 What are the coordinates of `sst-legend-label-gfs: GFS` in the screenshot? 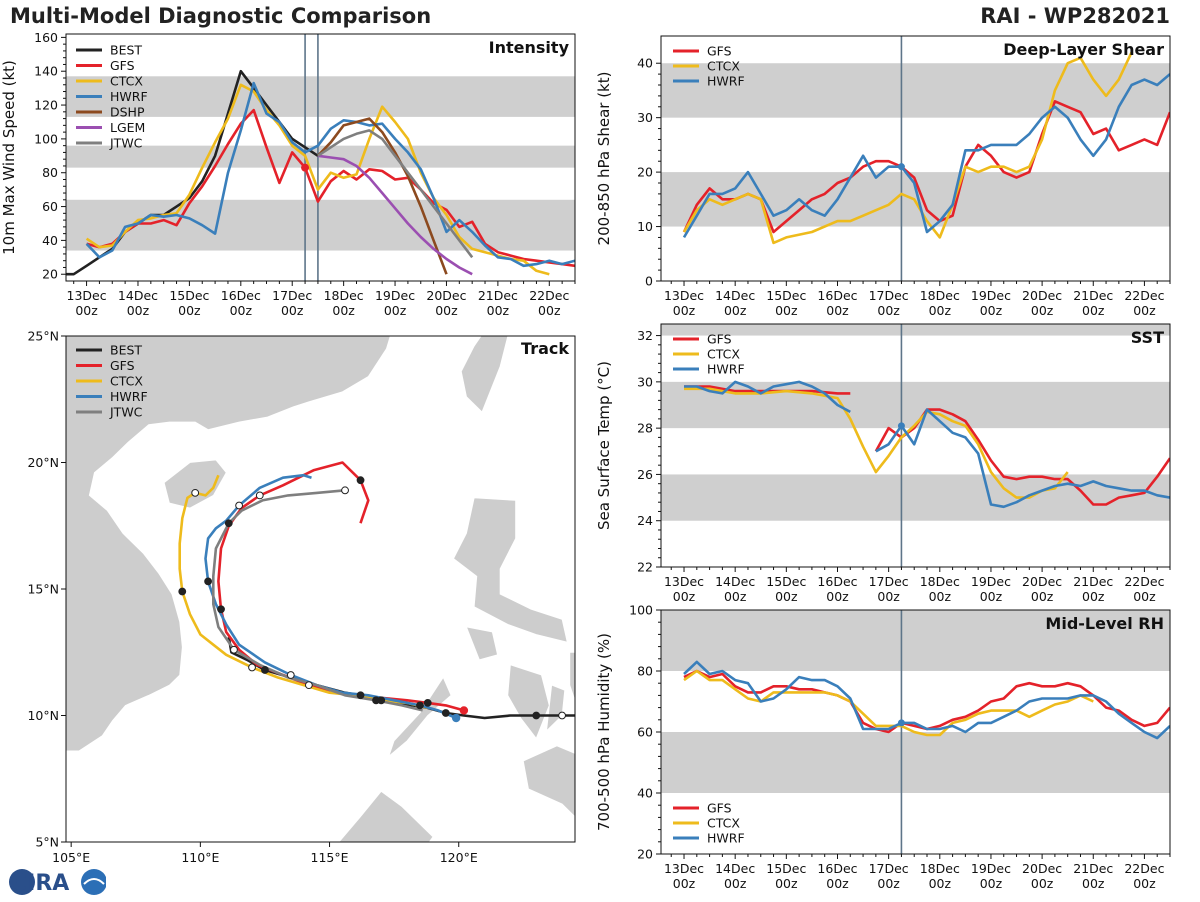 It's located at (719, 339).